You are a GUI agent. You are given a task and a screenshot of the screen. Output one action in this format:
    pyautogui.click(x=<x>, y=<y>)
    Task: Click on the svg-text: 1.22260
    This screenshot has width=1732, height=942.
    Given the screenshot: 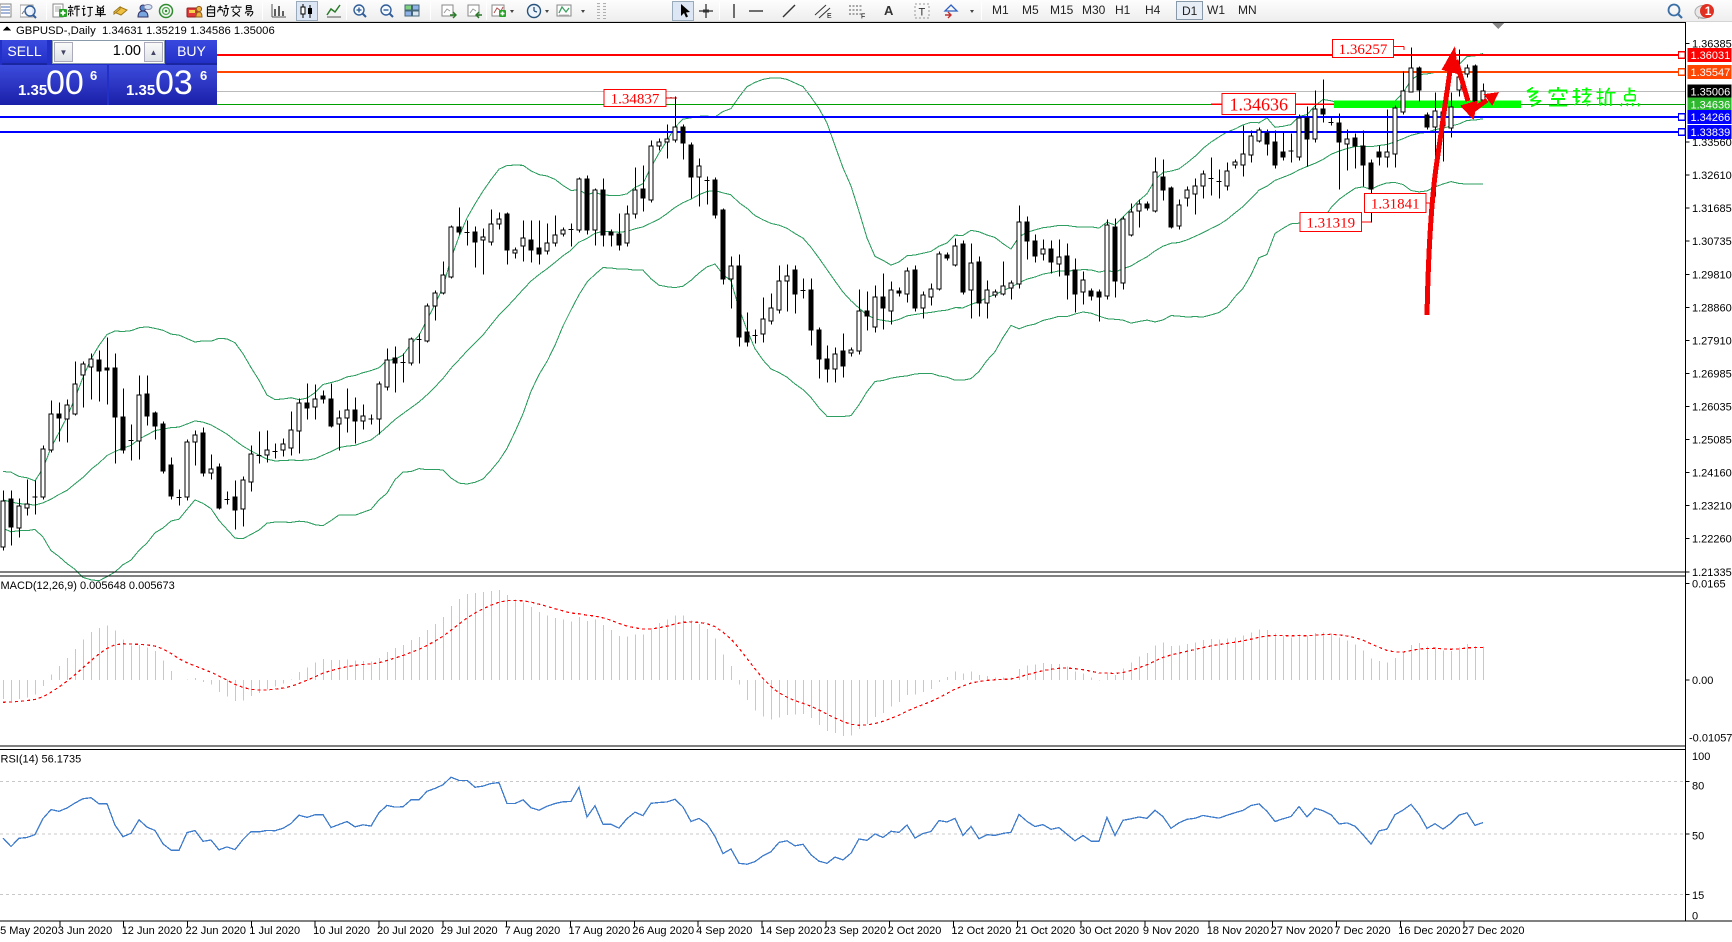 What is the action you would take?
    pyautogui.click(x=1712, y=540)
    